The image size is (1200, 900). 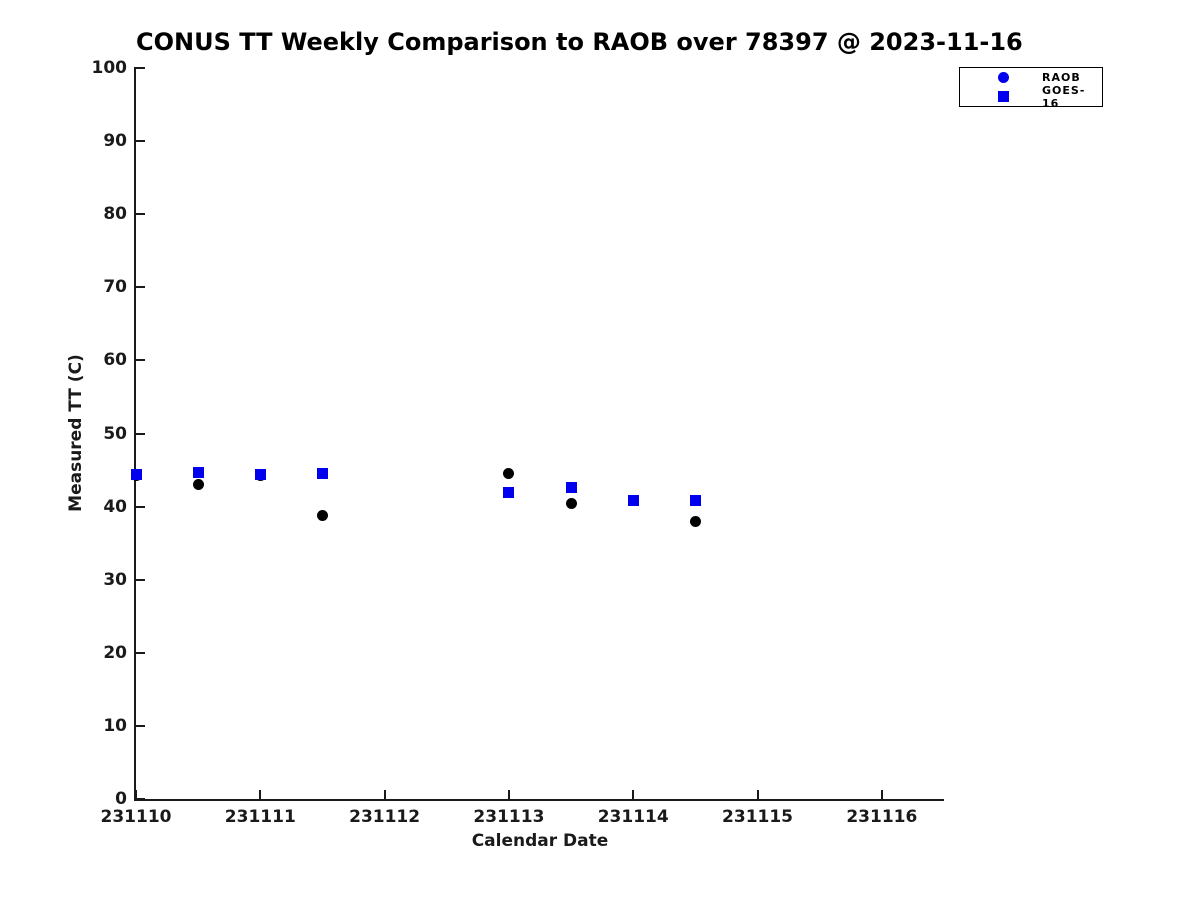 What do you see at coordinates (539, 800) in the screenshot?
I see `x-axis-spine` at bounding box center [539, 800].